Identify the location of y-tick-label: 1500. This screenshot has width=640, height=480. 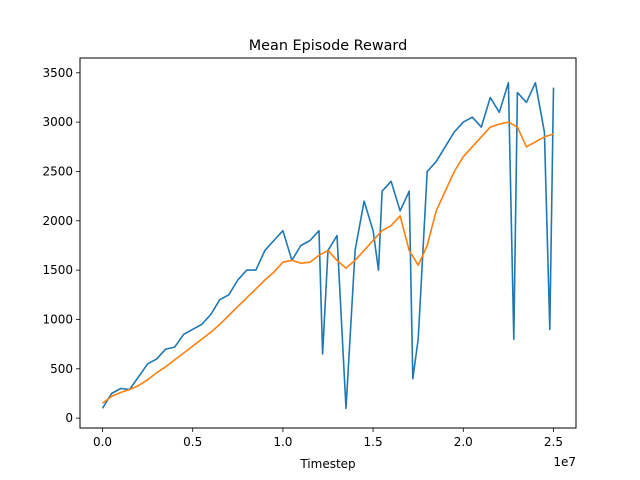
(57, 270).